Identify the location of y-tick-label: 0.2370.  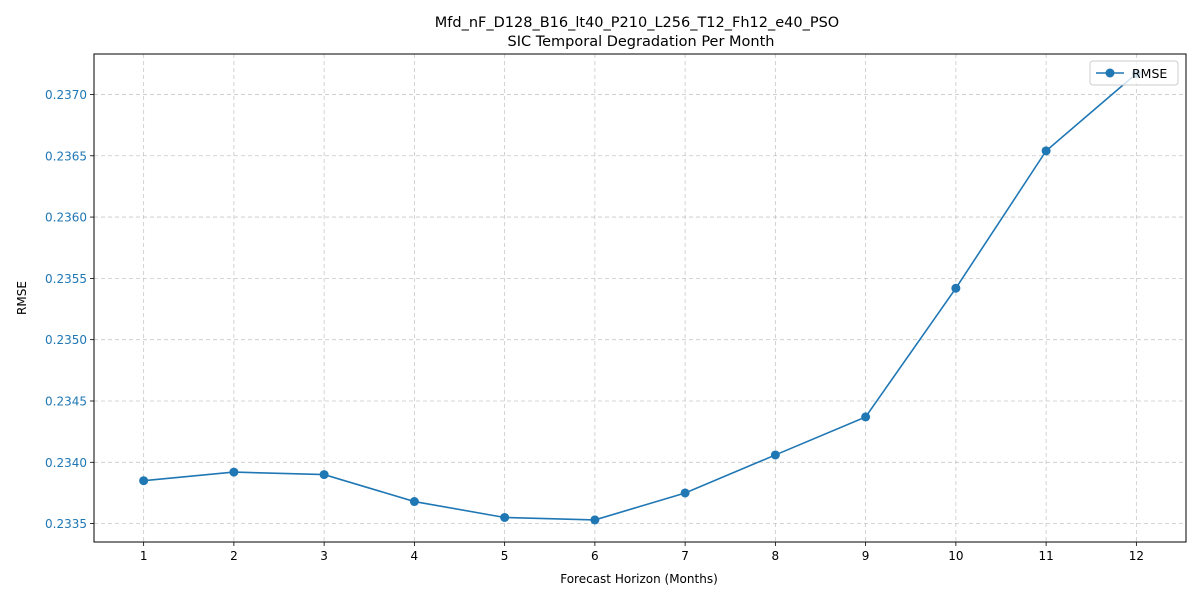
(66, 95).